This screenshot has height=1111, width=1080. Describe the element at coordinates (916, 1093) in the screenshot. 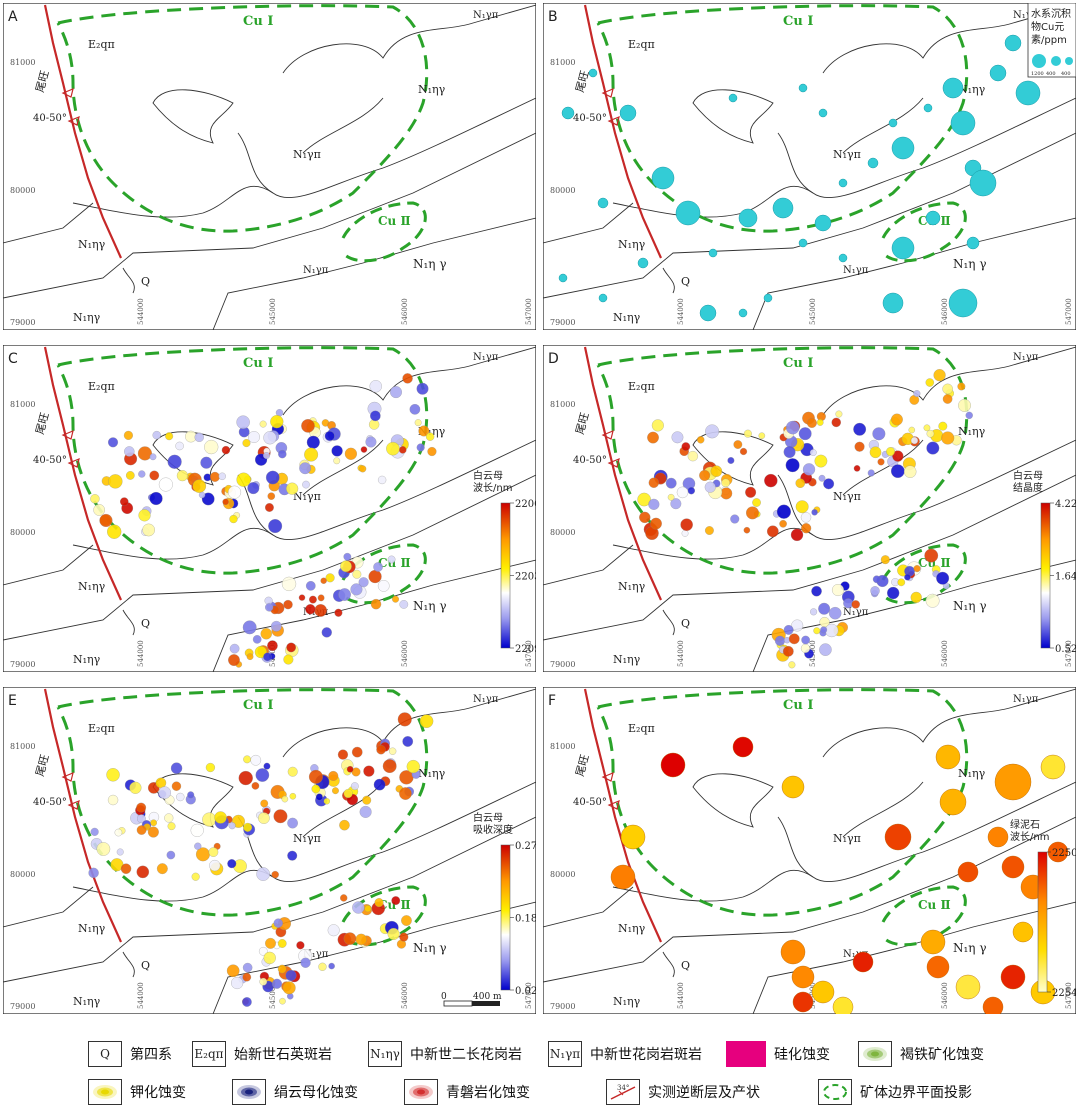

I see `legend-label: 矿体边界平面投影` at that location.